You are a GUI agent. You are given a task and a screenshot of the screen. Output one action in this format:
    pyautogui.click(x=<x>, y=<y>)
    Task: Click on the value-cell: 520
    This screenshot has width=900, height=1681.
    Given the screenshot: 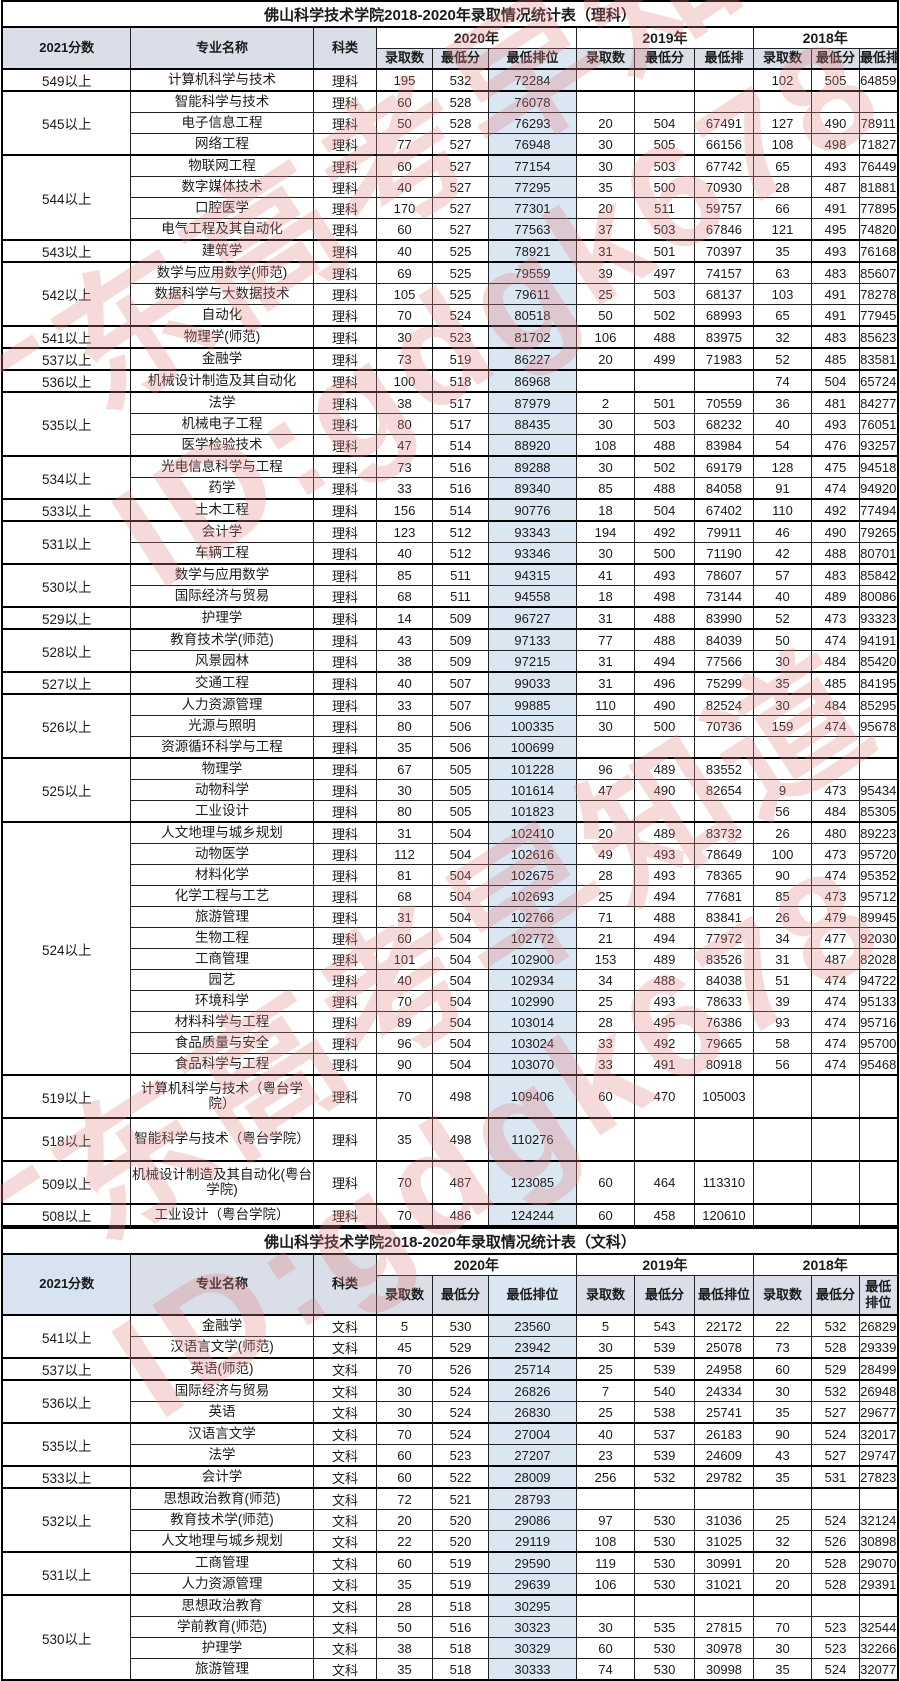 What is the action you would take?
    pyautogui.click(x=460, y=1541)
    